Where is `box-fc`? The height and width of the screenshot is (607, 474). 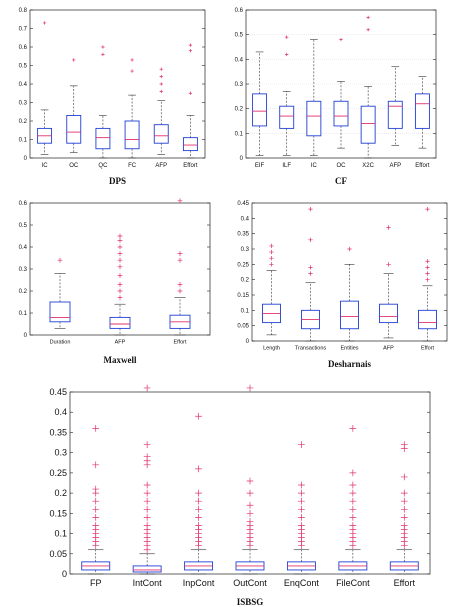
box-fc is located at coordinates (132, 108).